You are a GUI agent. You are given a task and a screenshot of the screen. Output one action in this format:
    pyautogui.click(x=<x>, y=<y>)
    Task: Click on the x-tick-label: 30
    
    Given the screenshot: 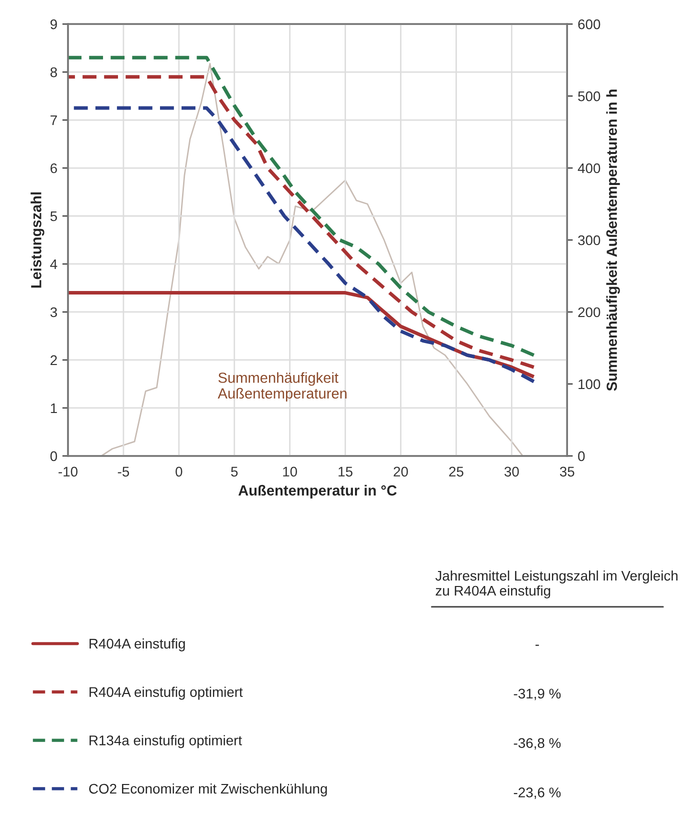 What is the action you would take?
    pyautogui.click(x=511, y=471)
    